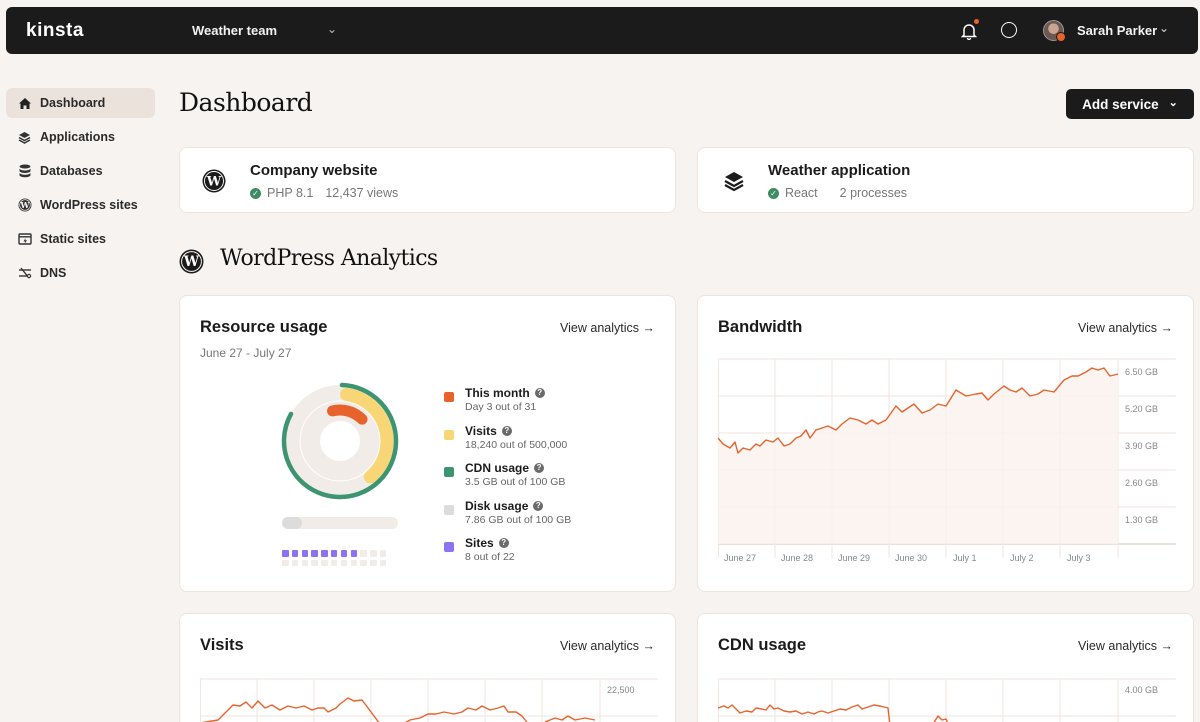 The height and width of the screenshot is (722, 1200). Describe the element at coordinates (55, 30) in the screenshot. I see `kinsta-logo: kinsta` at that location.